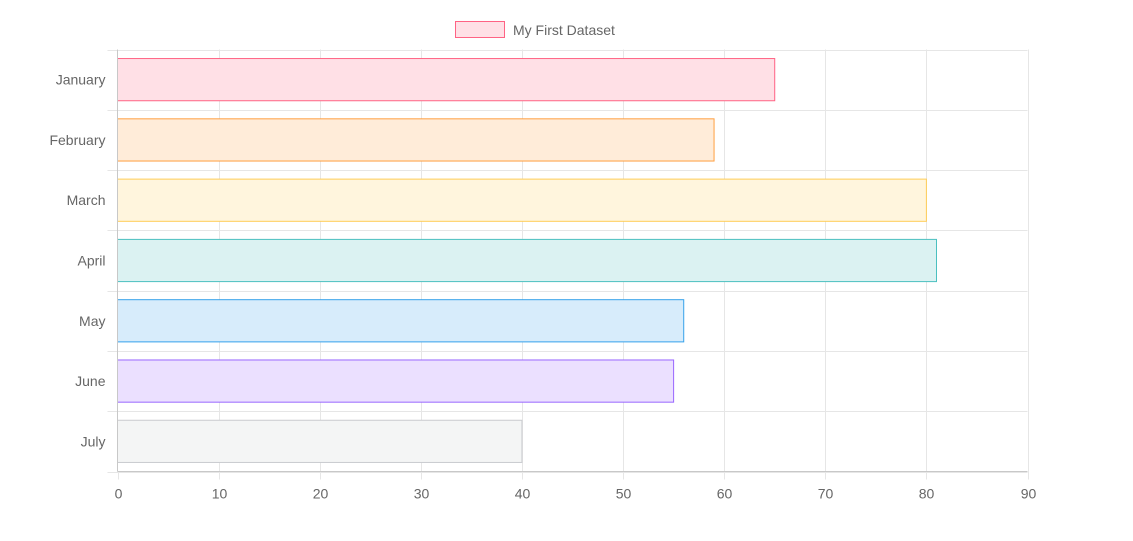 The image size is (1133, 541). What do you see at coordinates (422, 494) in the screenshot?
I see `x-tick-label: 30` at bounding box center [422, 494].